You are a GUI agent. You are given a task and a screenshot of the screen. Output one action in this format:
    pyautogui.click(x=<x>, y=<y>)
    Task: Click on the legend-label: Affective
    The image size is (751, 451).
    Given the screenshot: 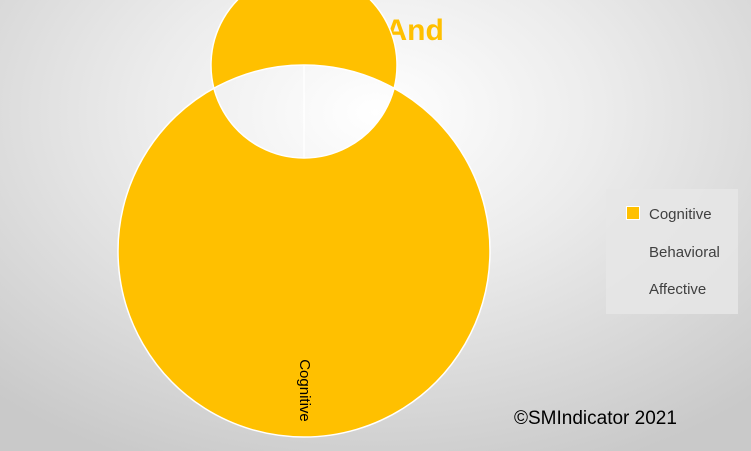 What is the action you would take?
    pyautogui.click(x=678, y=289)
    